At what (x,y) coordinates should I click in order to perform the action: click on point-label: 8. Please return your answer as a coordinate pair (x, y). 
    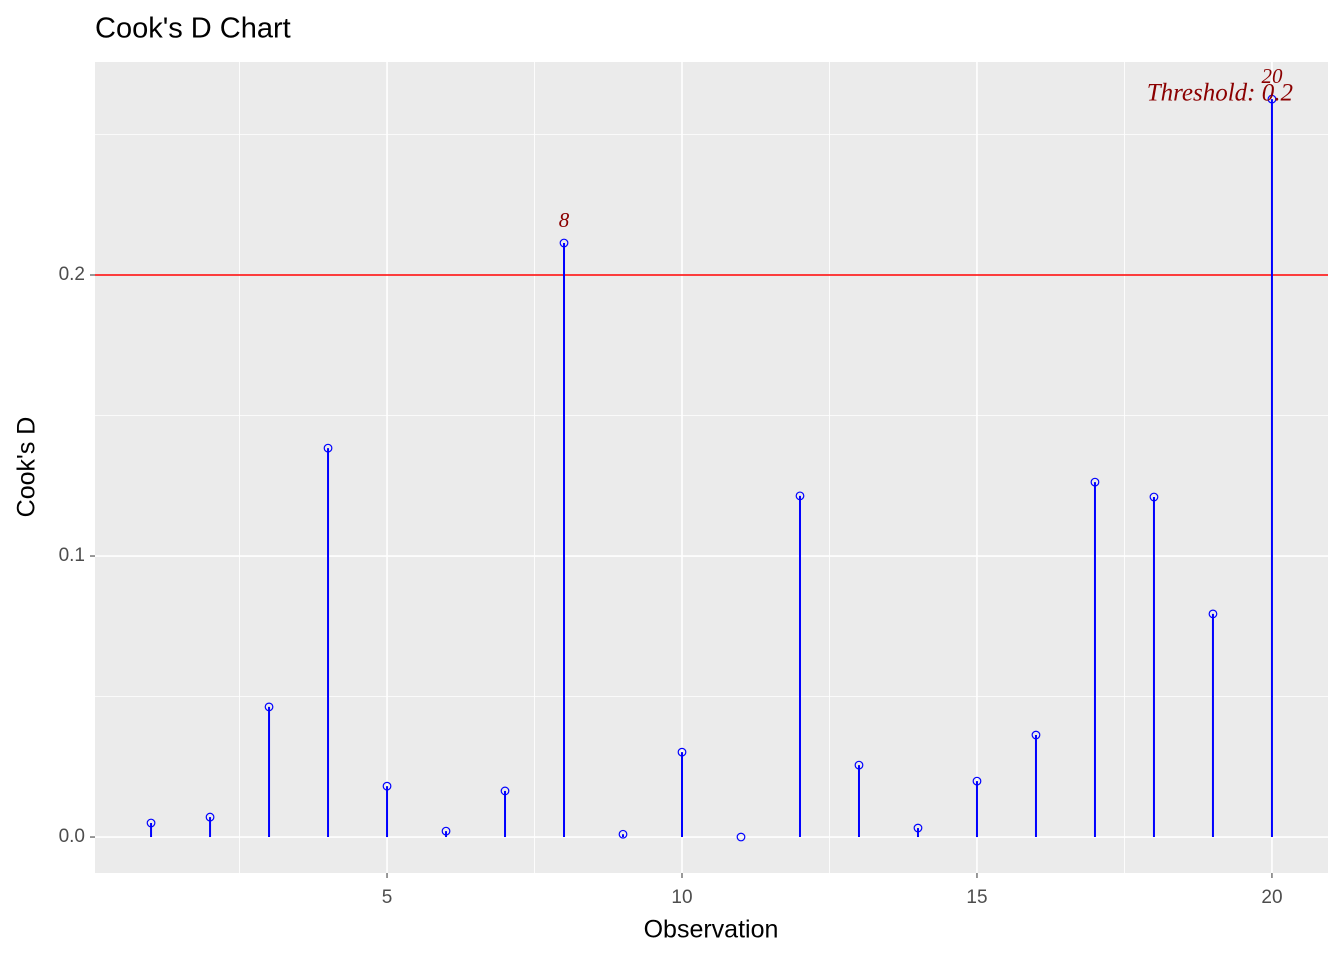
    Looking at the image, I should click on (564, 220).